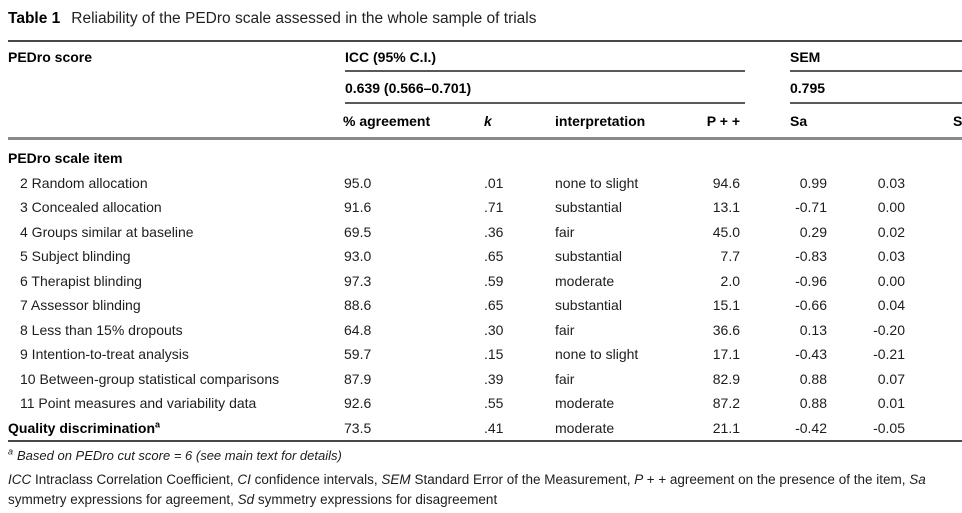 The width and height of the screenshot is (962, 513). What do you see at coordinates (494, 207) in the screenshot?
I see `cell-k: .71` at bounding box center [494, 207].